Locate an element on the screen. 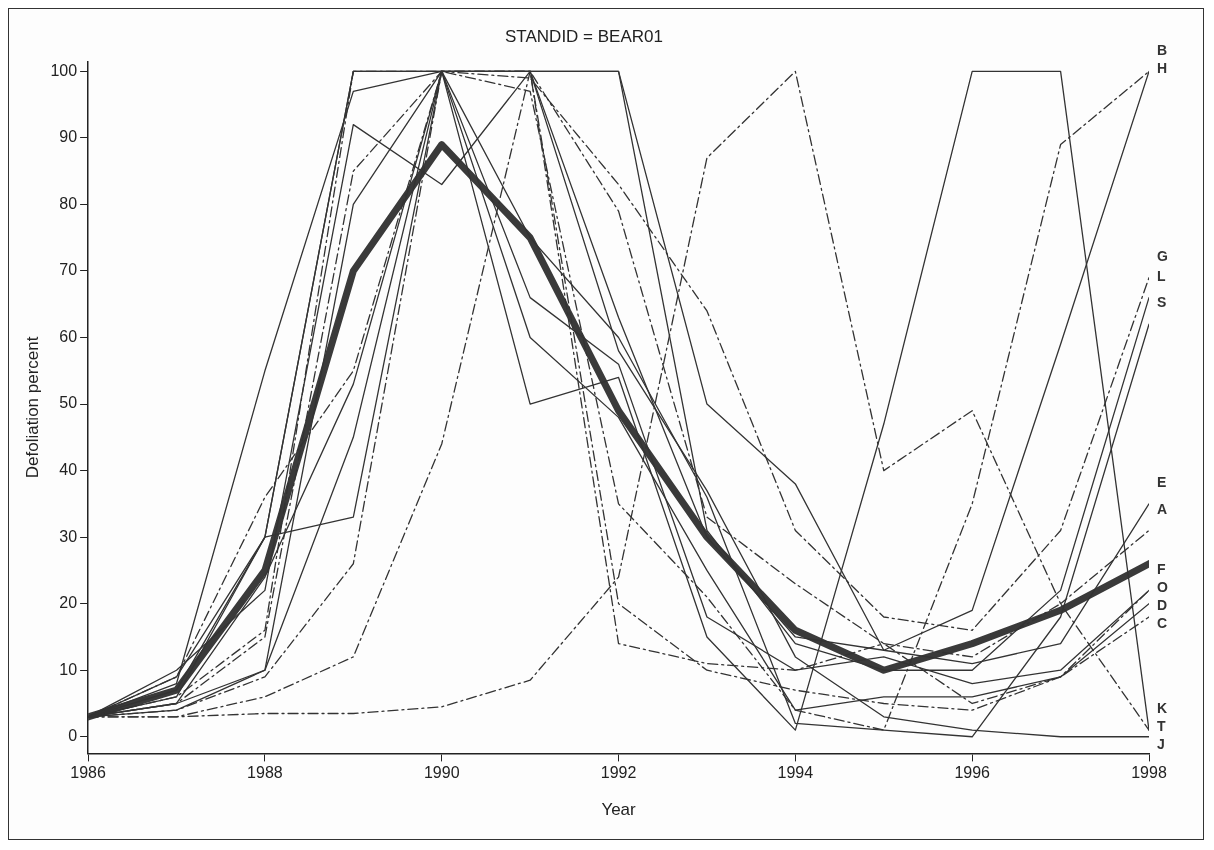  series-label: G is located at coordinates (1162, 255).